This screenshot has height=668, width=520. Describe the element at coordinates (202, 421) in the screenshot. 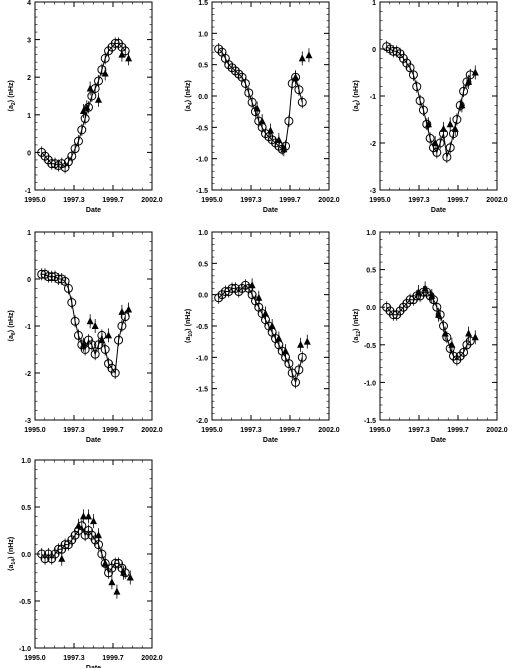

I see `y-tick-label: -2.0` at that location.